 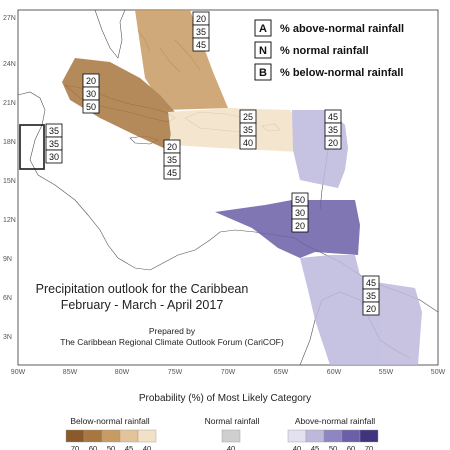 I want to click on below-tick: 50, so click(x=111, y=447).